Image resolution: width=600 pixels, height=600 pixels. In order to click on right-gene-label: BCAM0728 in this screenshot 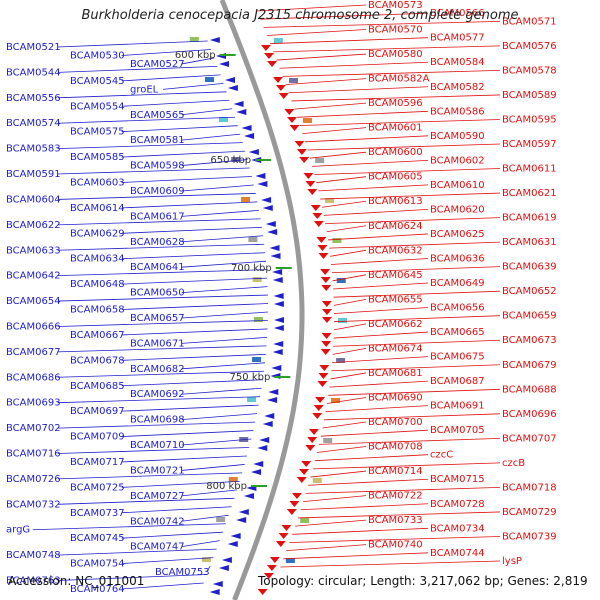, I will do `click(457, 504)`.